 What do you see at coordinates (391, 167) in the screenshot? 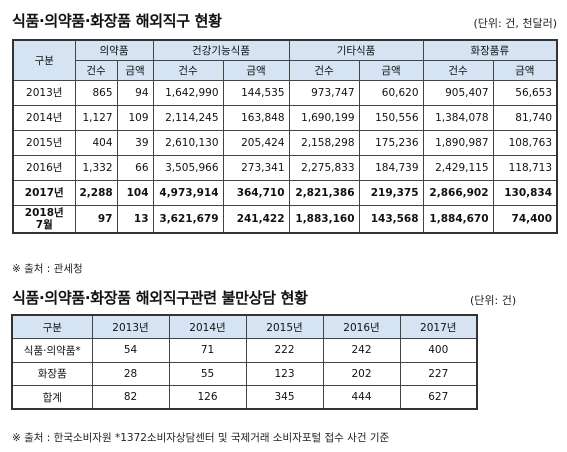
I see `cell: 184,739` at bounding box center [391, 167].